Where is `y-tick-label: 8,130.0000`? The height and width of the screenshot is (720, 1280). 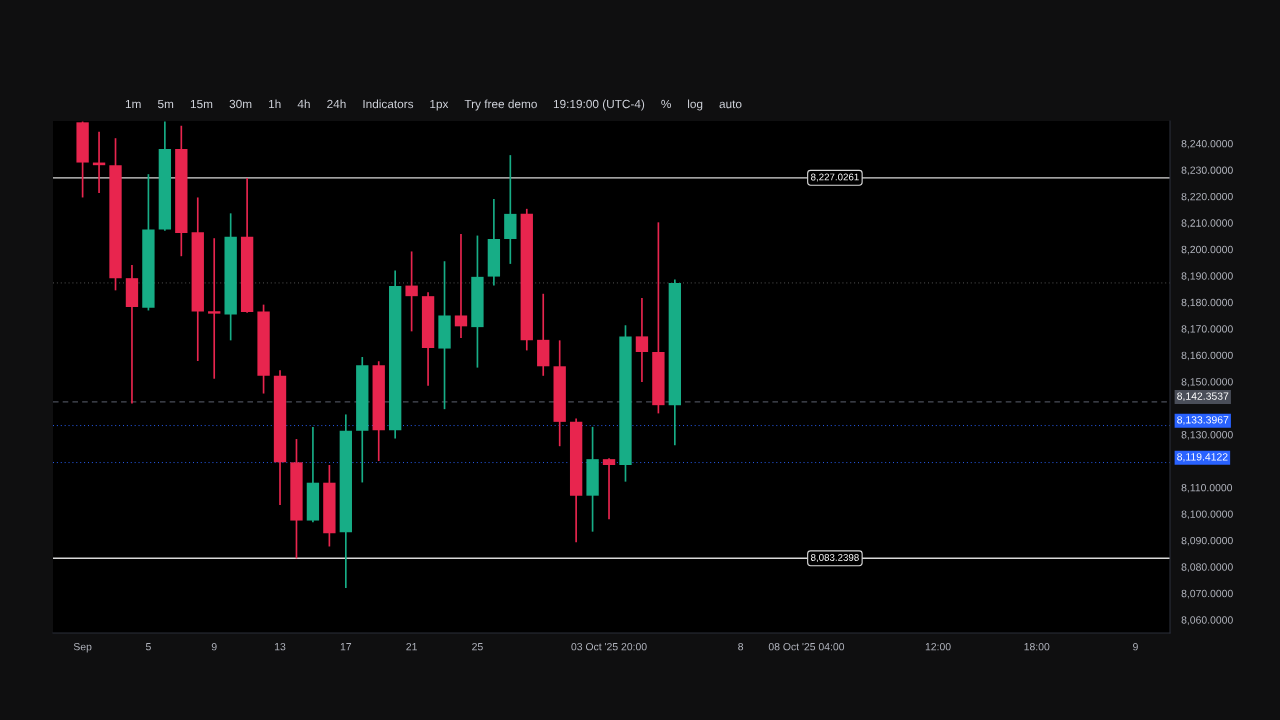
y-tick-label: 8,130.0000 is located at coordinates (1207, 435).